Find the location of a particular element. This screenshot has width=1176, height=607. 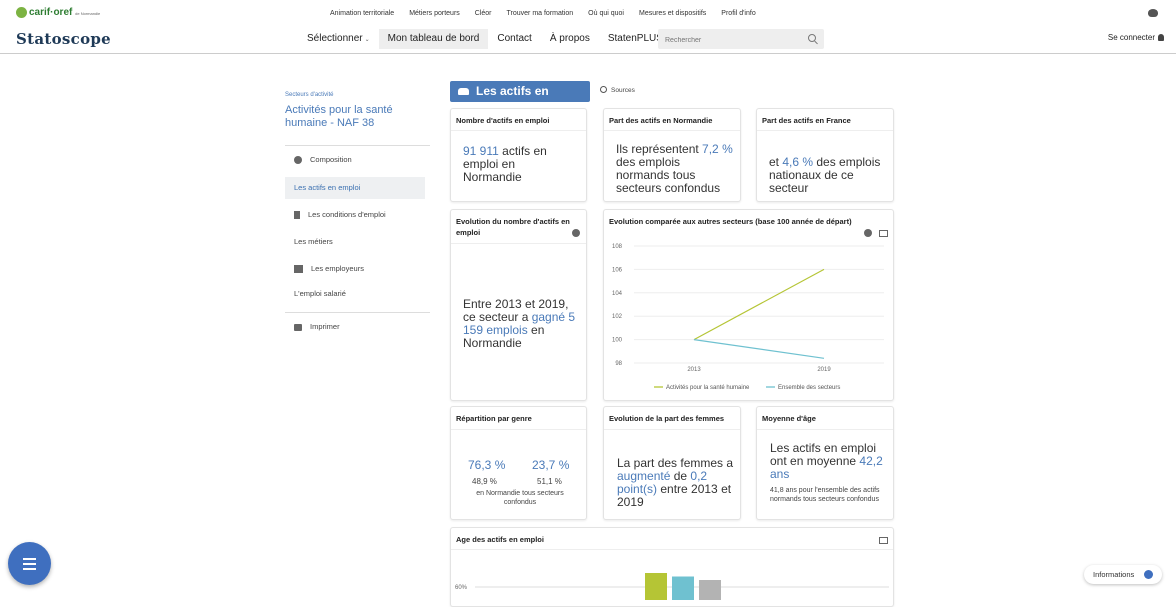

toplink-animation: Animation territoriale is located at coordinates (362, 13).